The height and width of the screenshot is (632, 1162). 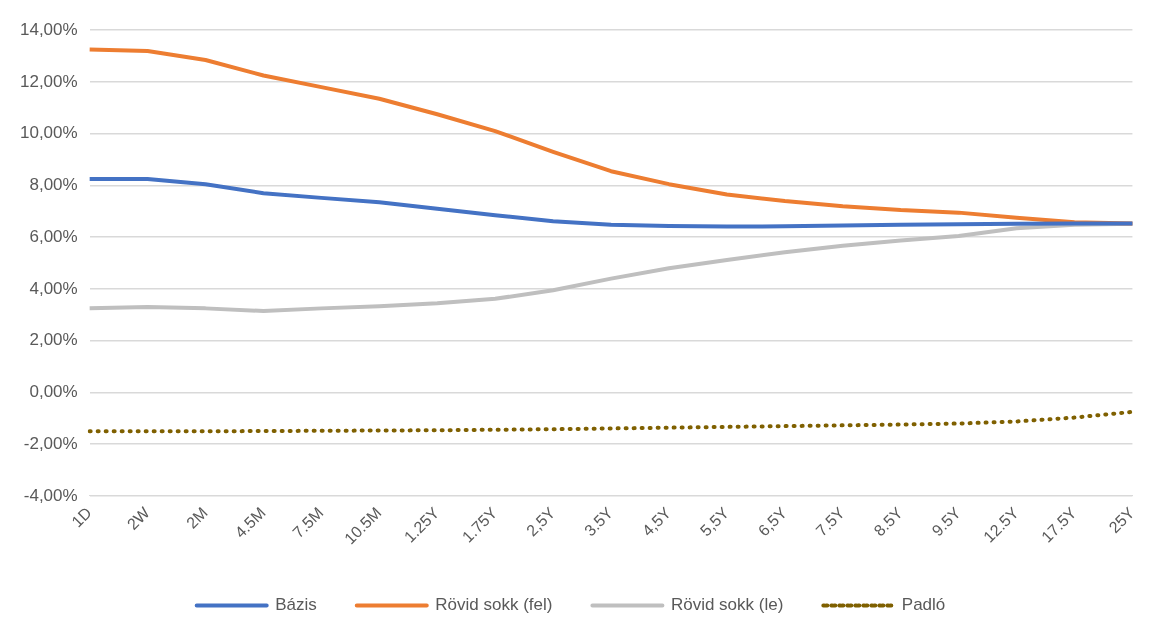 I want to click on legend-label: Padló, so click(x=923, y=605).